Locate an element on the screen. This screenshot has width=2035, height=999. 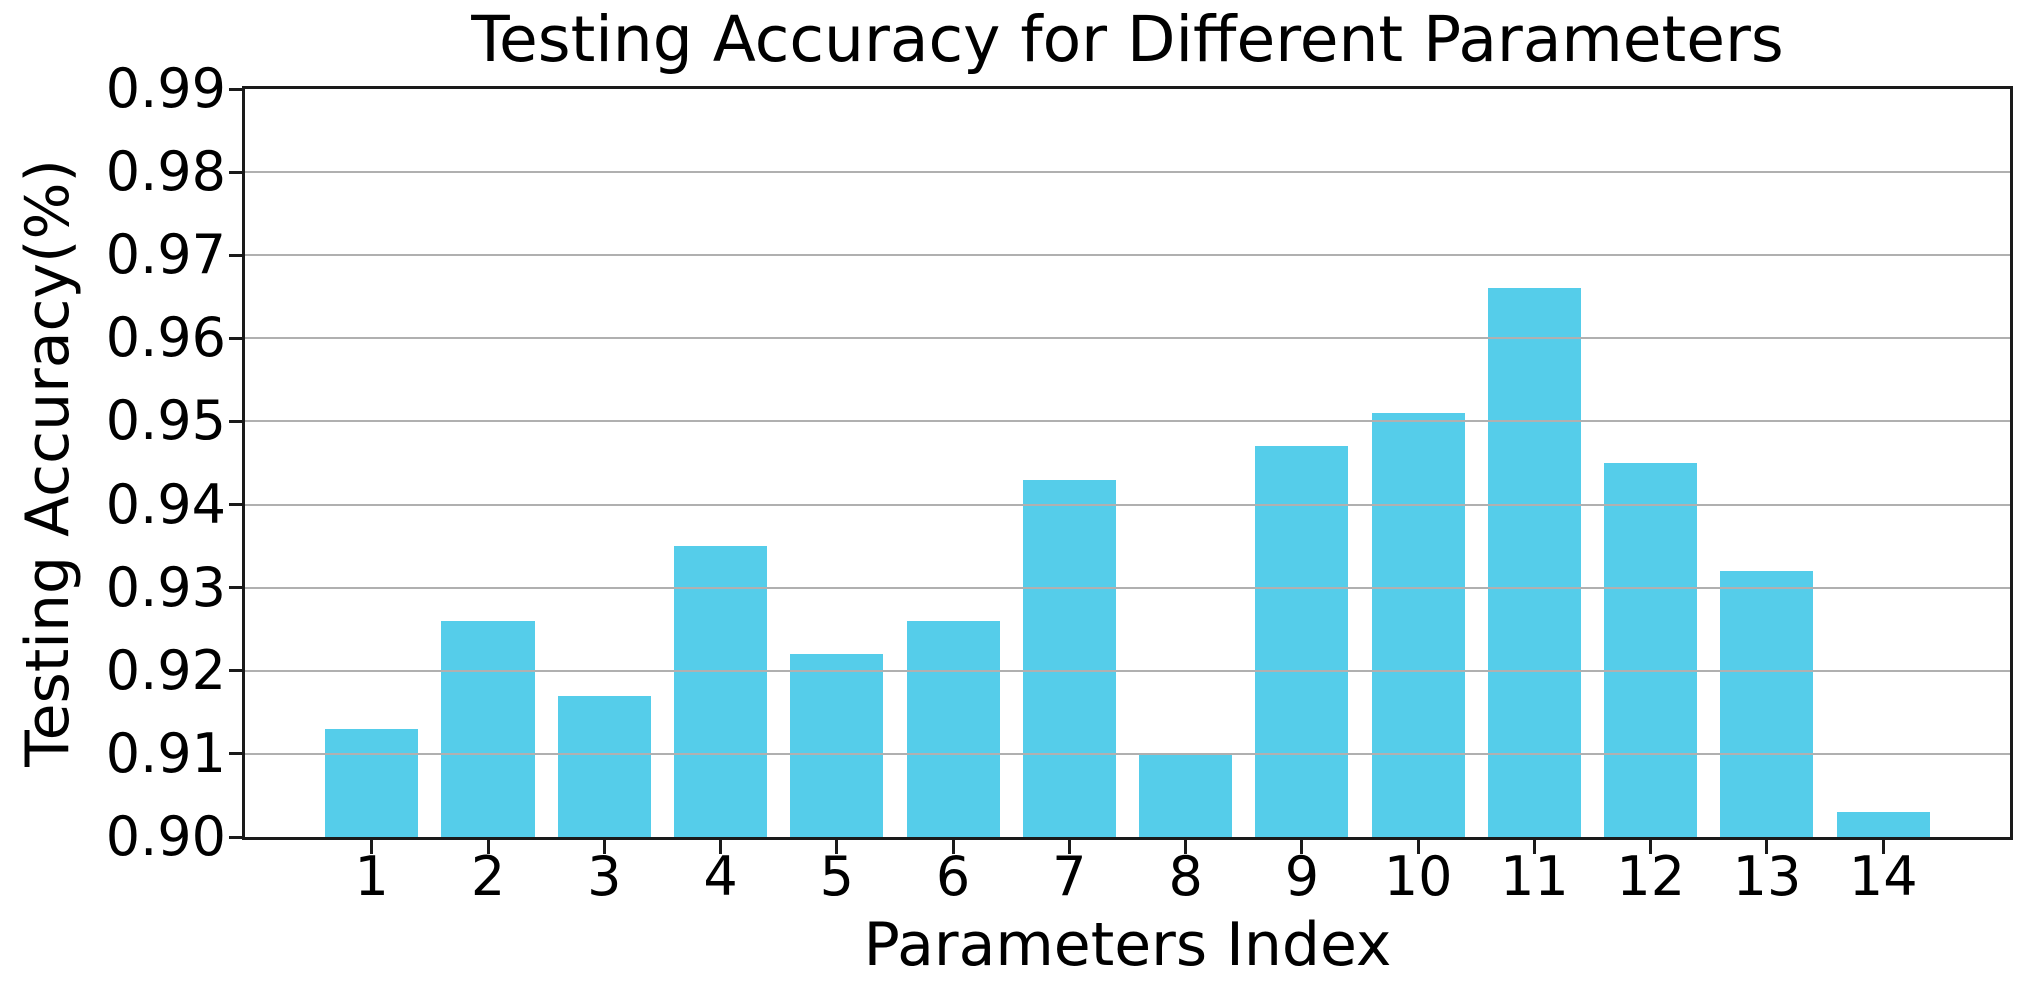
x-tick-label-11: 11 is located at coordinates (1534, 876).